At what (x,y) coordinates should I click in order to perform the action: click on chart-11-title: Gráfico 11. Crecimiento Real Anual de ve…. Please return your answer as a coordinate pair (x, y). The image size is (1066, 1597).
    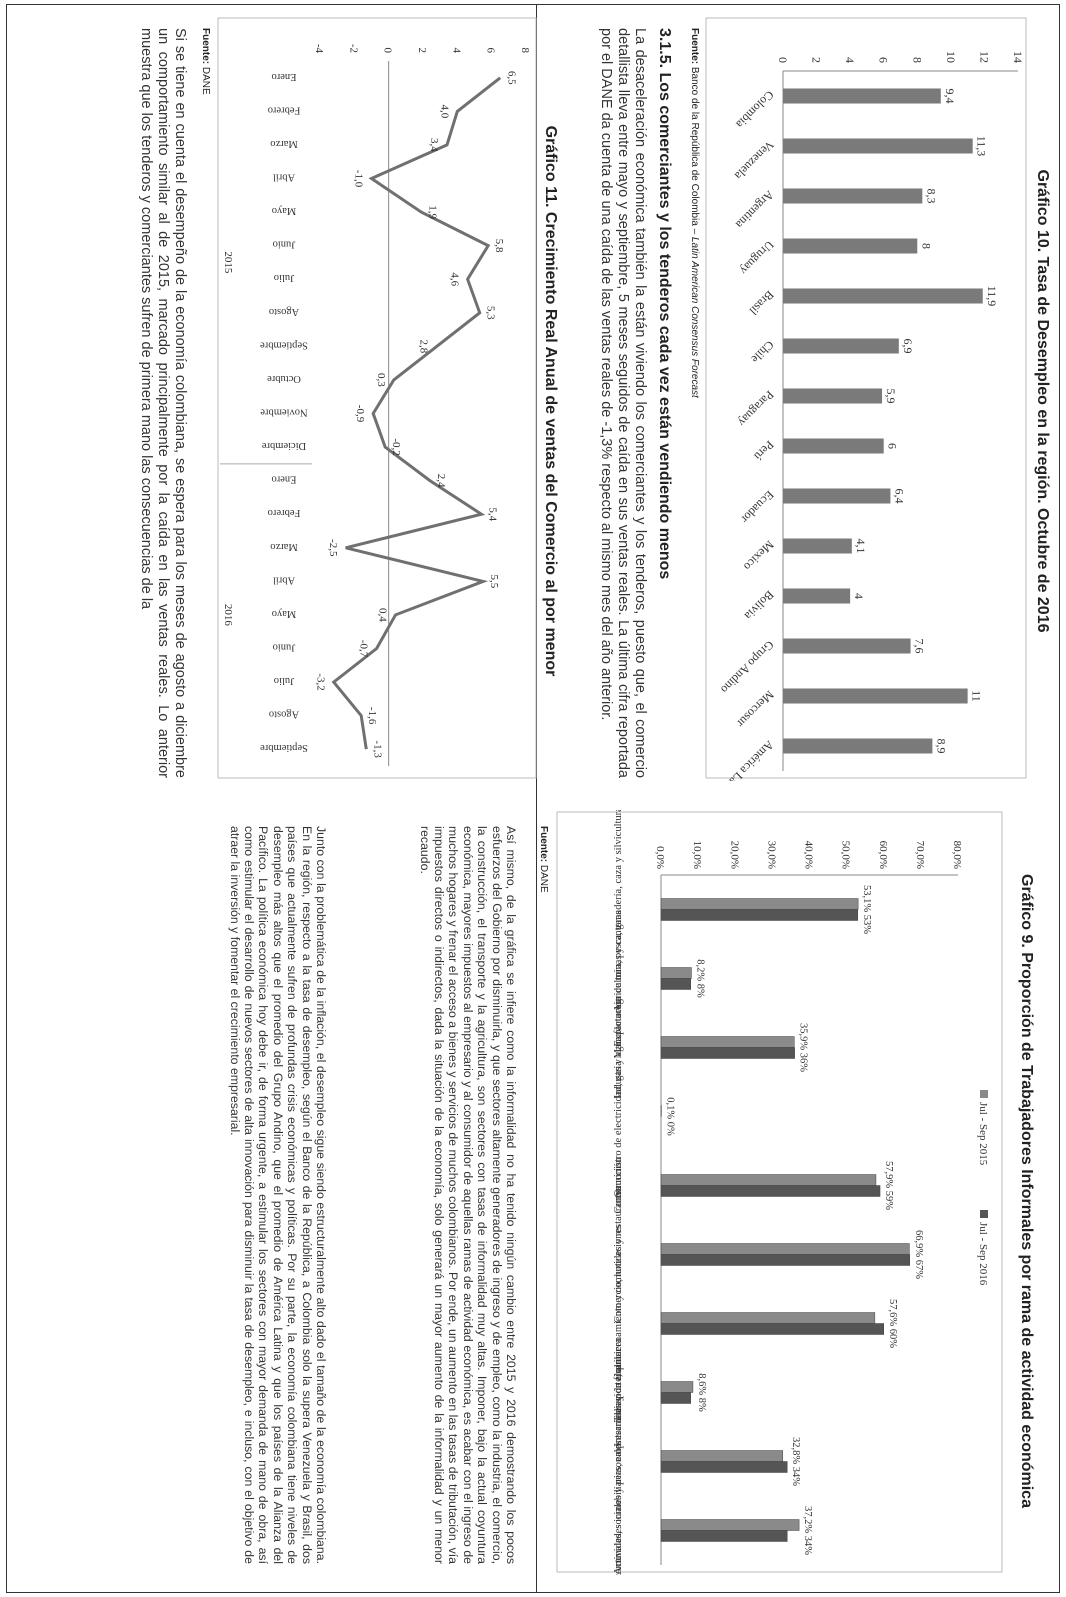
    Looking at the image, I should click on (550, 401).